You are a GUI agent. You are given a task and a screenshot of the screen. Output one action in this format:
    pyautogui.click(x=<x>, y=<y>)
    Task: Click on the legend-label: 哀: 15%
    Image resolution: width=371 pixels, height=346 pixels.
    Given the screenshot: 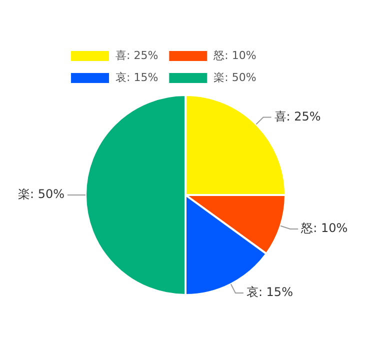 What is the action you would take?
    pyautogui.click(x=137, y=77)
    